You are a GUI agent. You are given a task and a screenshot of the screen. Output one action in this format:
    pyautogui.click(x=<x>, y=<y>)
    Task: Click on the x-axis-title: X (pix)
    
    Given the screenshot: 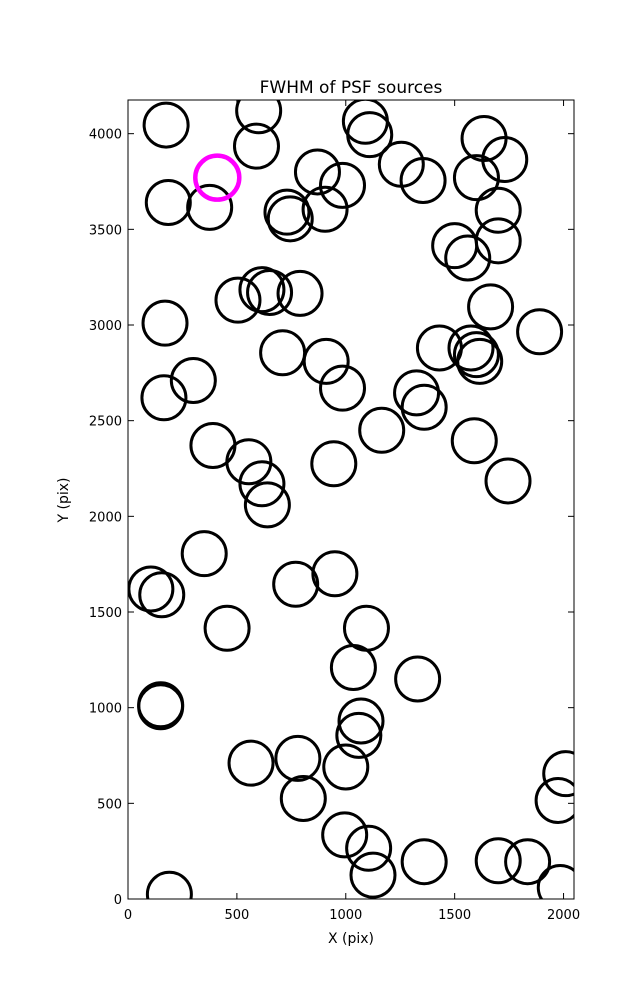 What is the action you would take?
    pyautogui.click(x=351, y=939)
    